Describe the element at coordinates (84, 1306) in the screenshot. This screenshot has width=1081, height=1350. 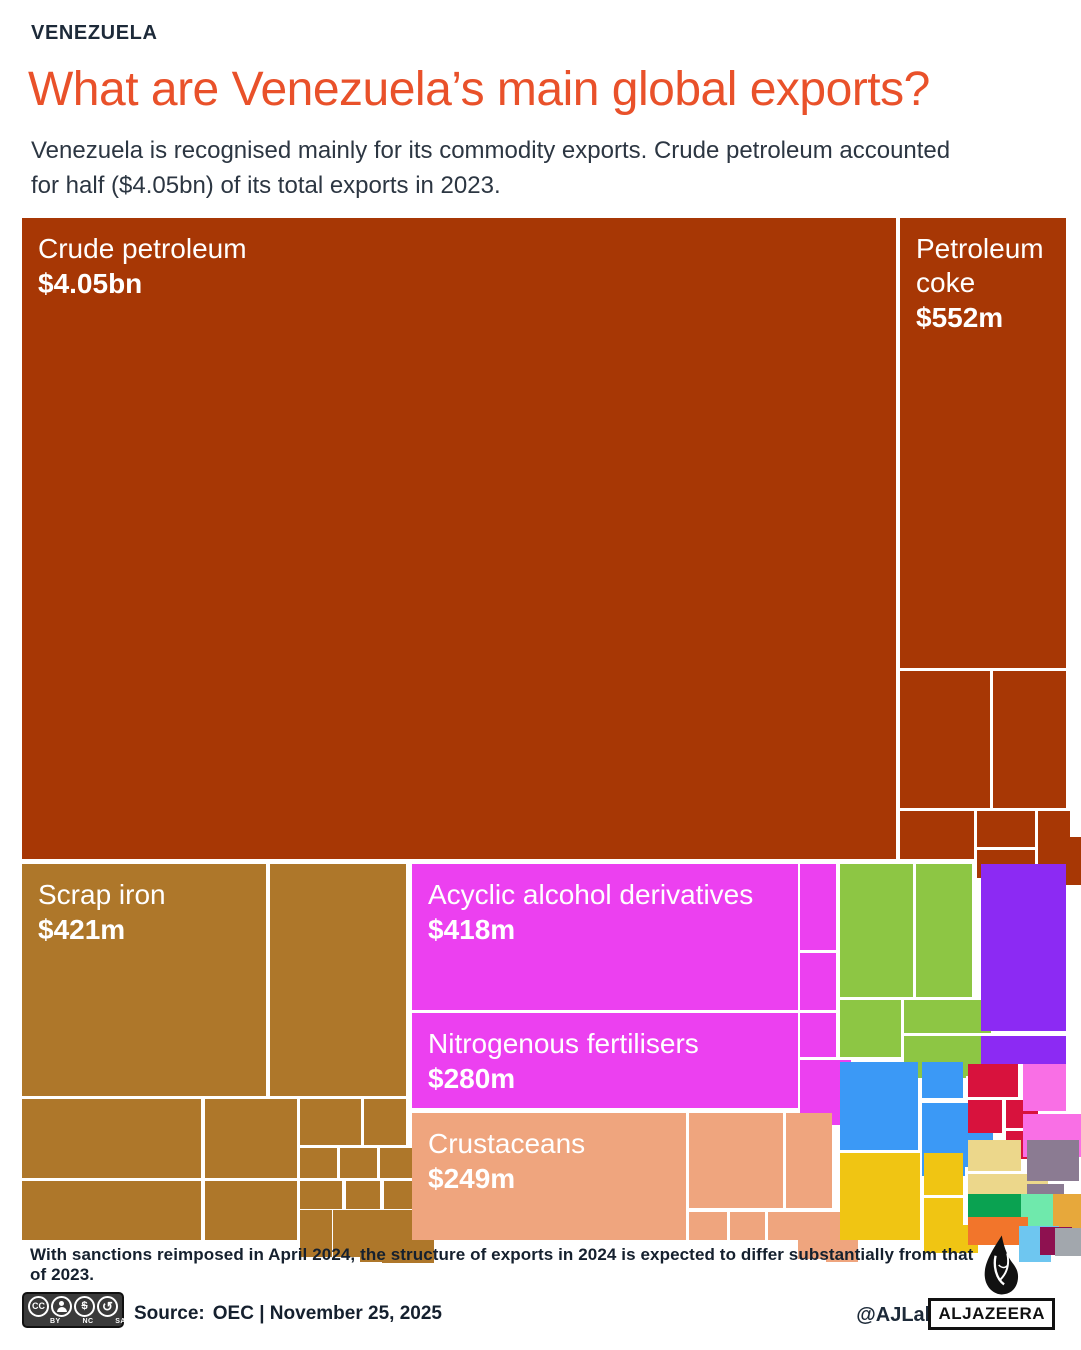
I see `cc-nc-icon: $` at that location.